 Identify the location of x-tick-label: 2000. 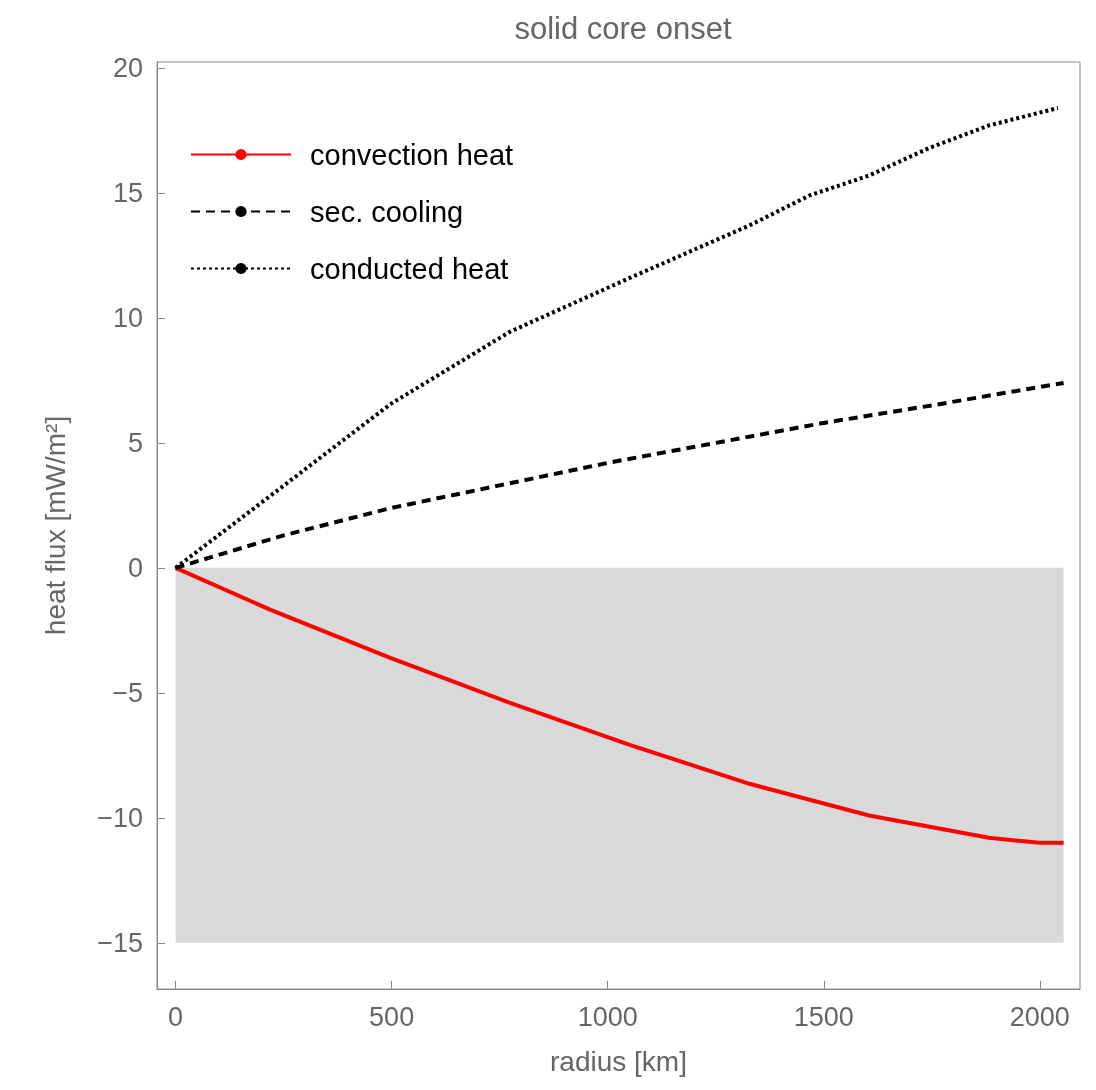
(1039, 1016).